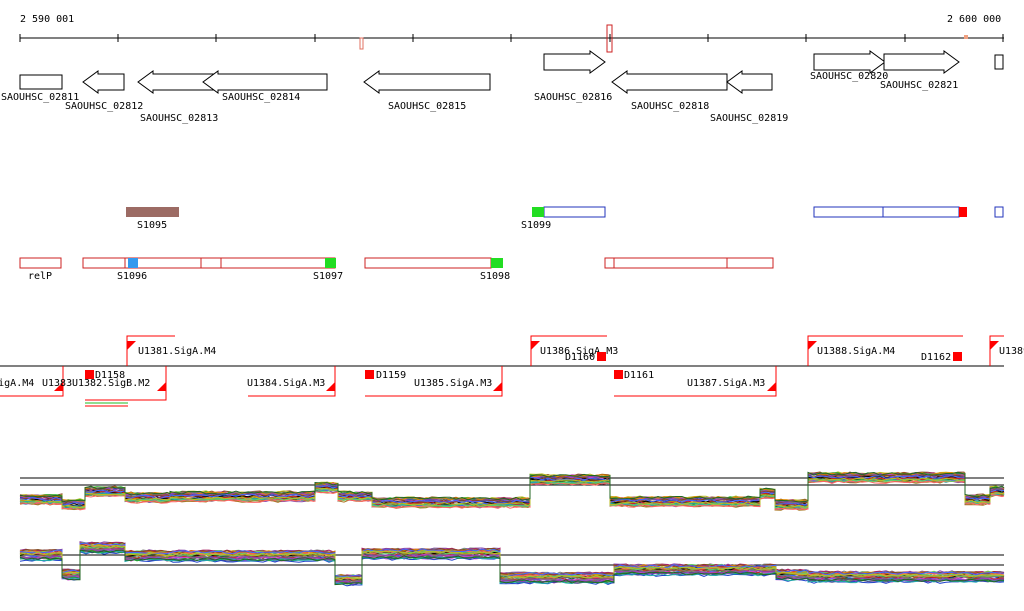 The image size is (1024, 611). What do you see at coordinates (453, 383) in the screenshot?
I see `promoter-label: U1385.SigA.M3` at bounding box center [453, 383].